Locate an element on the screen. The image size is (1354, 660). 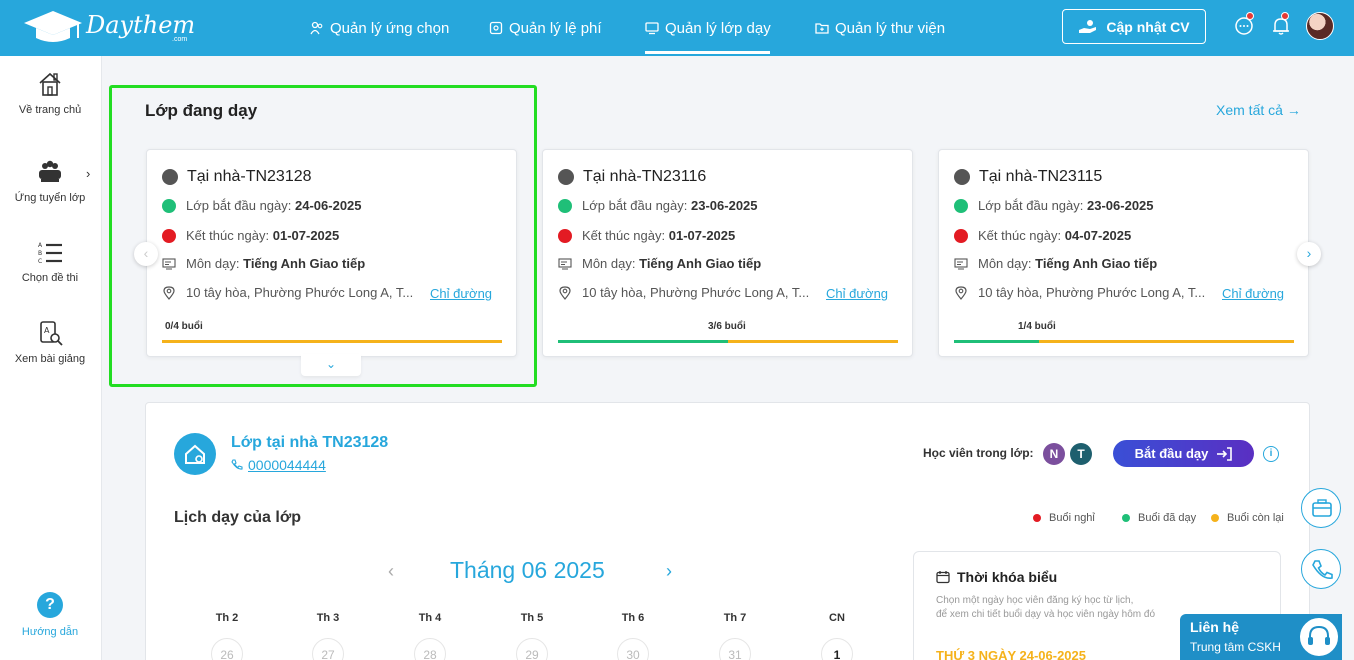
sidebar-item-apply: Ứng tuyển lớp is located at coordinates (50, 181).